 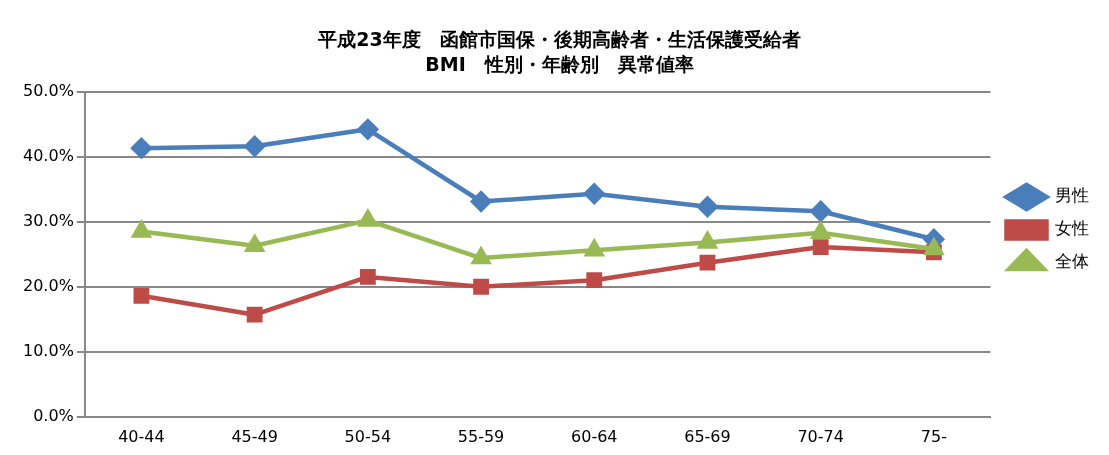 I want to click on x-tick-label: 55-59, so click(x=481, y=436).